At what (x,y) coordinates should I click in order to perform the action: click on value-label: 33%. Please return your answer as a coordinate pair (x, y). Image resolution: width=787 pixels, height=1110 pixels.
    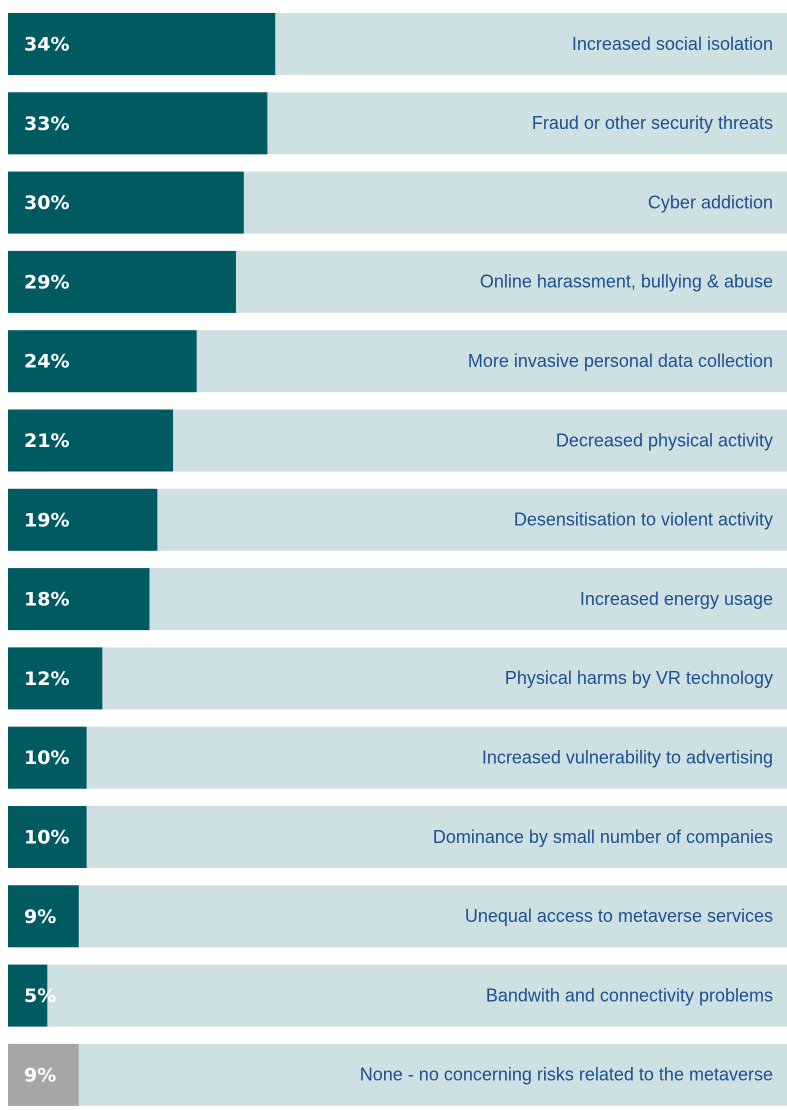
    Looking at the image, I should click on (46, 124).